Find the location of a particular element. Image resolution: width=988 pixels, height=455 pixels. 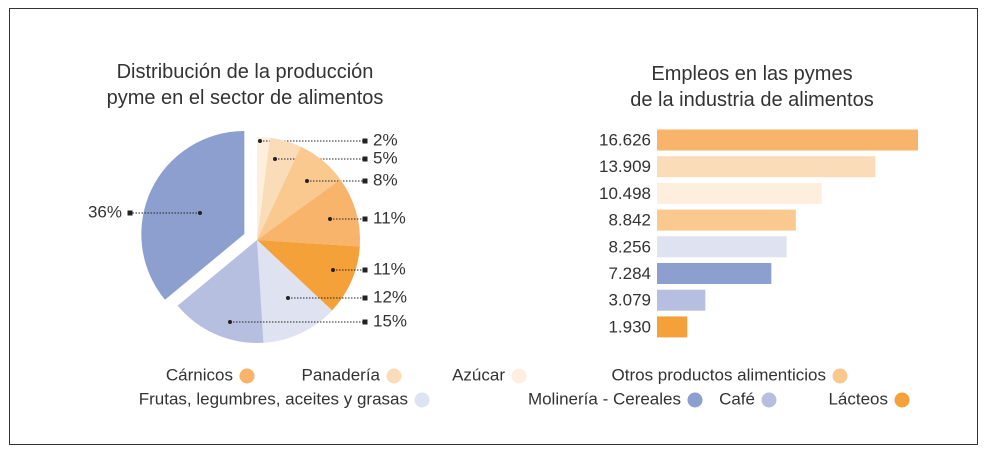

legend-label: Molinería - Cereales is located at coordinates (604, 398).